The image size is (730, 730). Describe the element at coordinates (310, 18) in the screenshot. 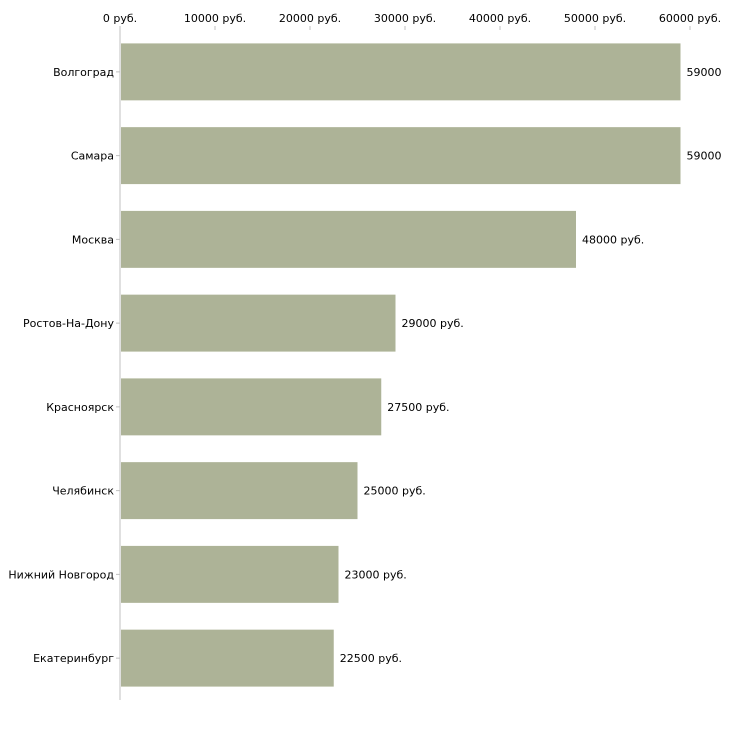

I see `x-tick-label: 20000 руб.` at that location.